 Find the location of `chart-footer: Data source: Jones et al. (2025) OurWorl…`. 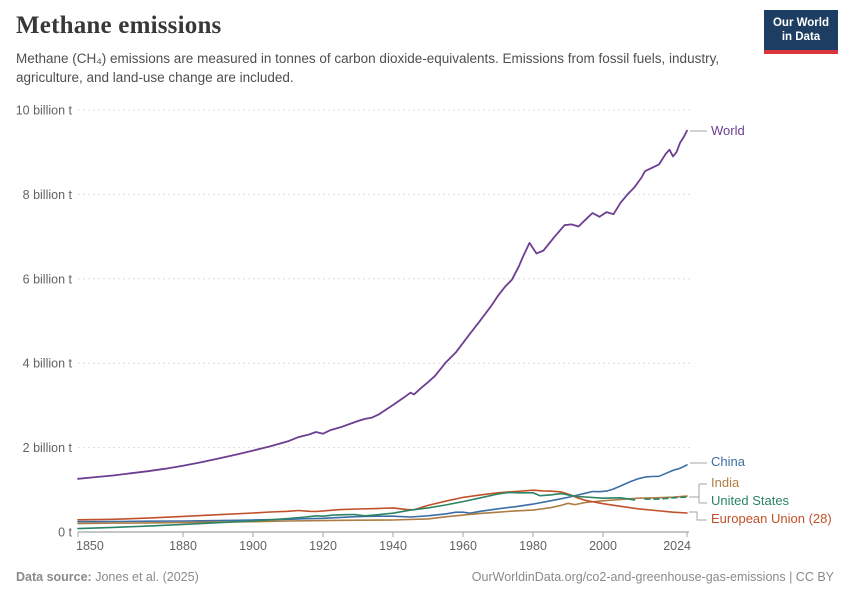

chart-footer: Data source: Jones et al. (2025) OurWorl… is located at coordinates (425, 577).